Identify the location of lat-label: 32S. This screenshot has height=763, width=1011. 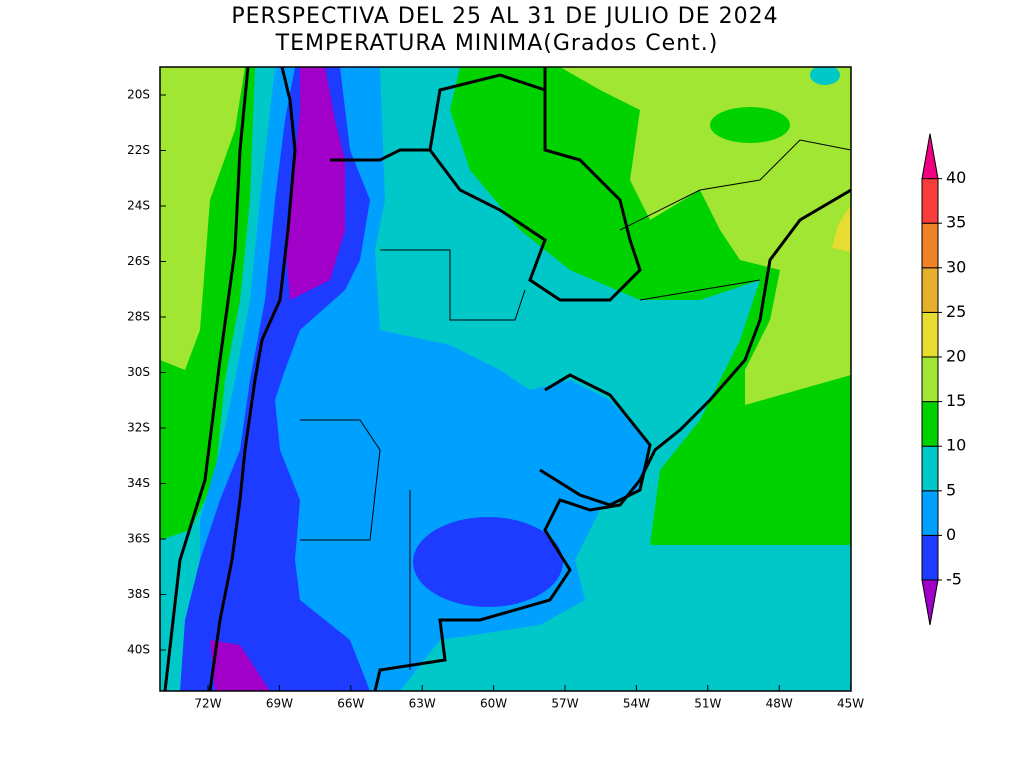
(138, 428).